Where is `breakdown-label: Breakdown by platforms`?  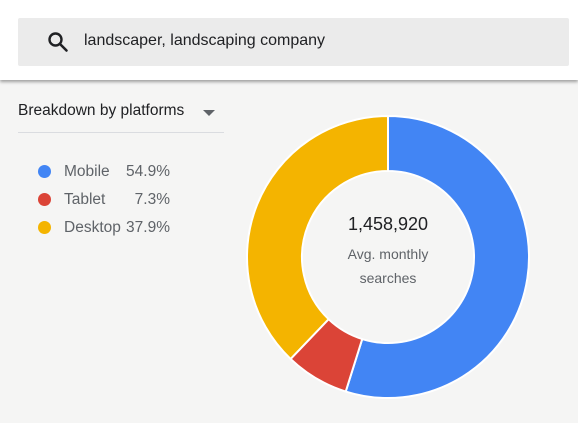 breakdown-label: Breakdown by platforms is located at coordinates (101, 110).